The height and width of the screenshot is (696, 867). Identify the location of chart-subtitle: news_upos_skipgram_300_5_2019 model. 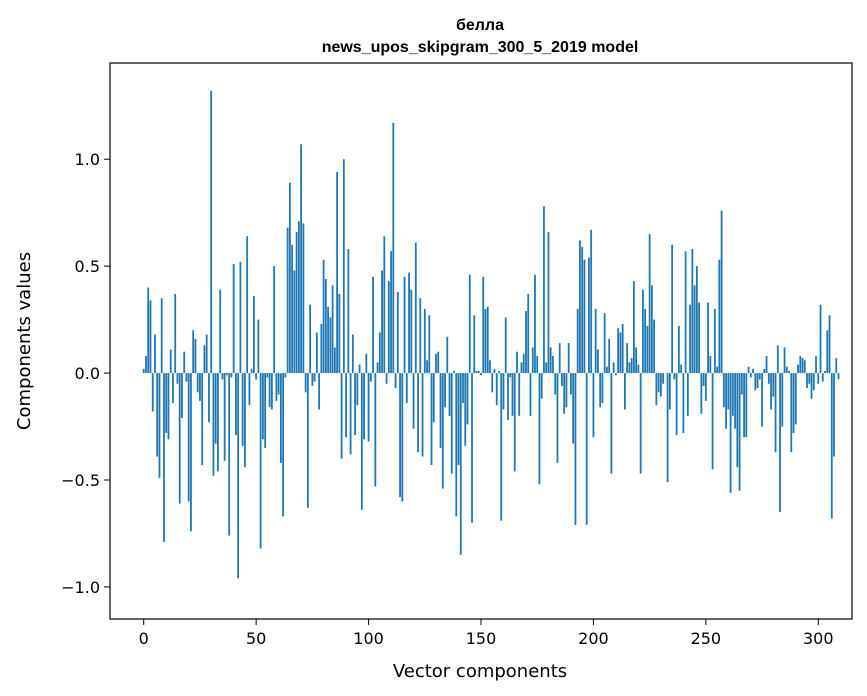
(480, 47).